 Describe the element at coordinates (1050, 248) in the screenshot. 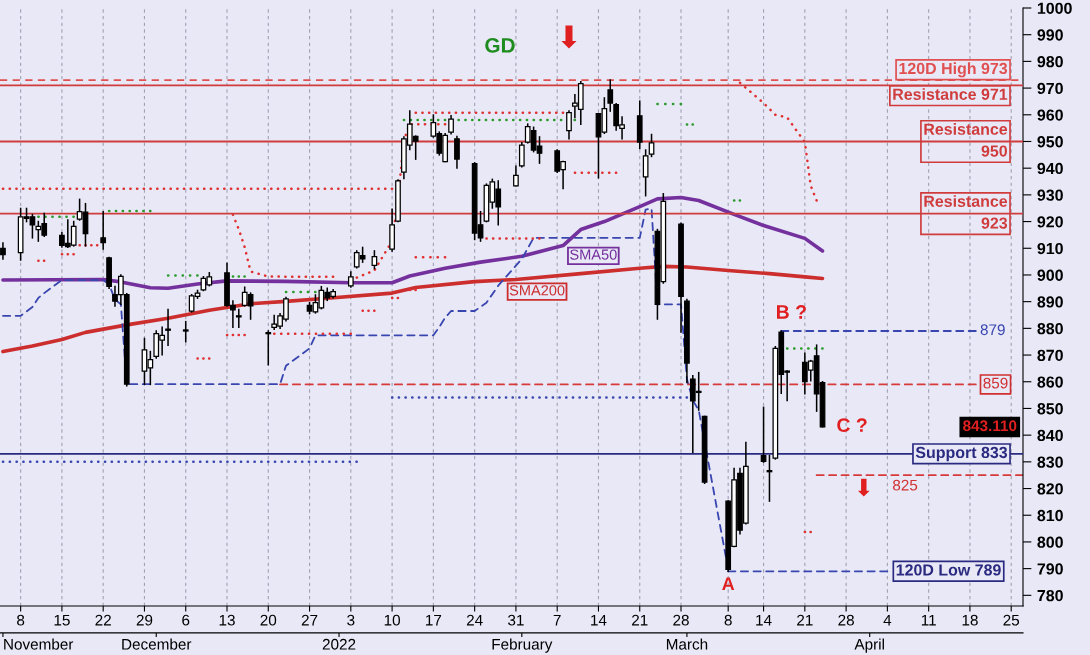

I see `y-tick-label: 910` at that location.